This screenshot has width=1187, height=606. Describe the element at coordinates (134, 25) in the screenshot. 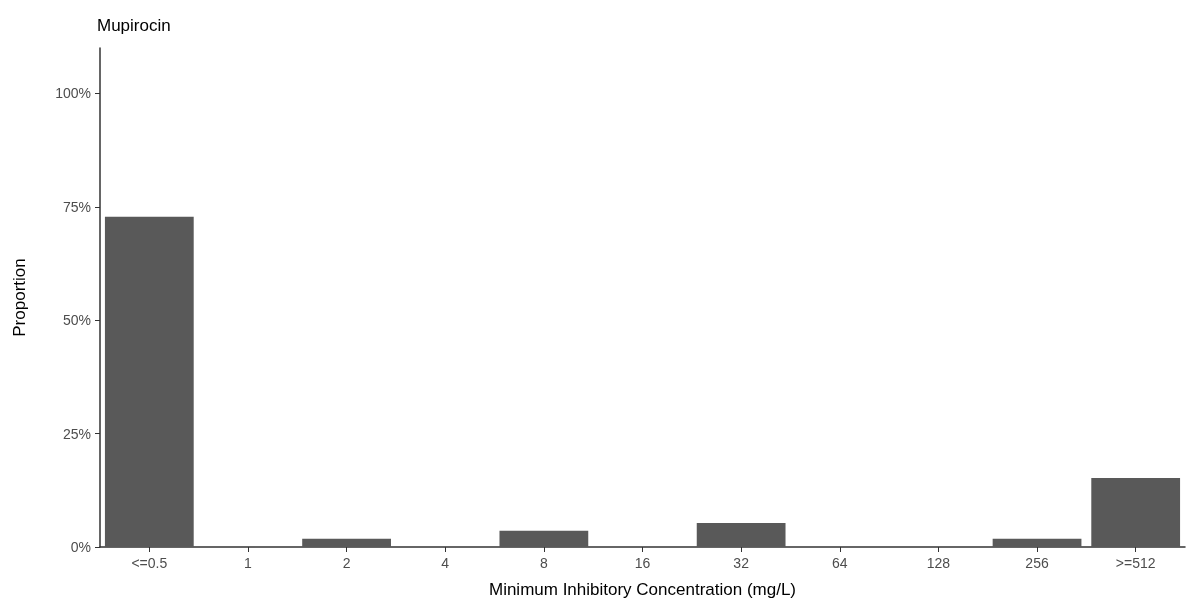

I see `chart-title: Mupirocin` at that location.